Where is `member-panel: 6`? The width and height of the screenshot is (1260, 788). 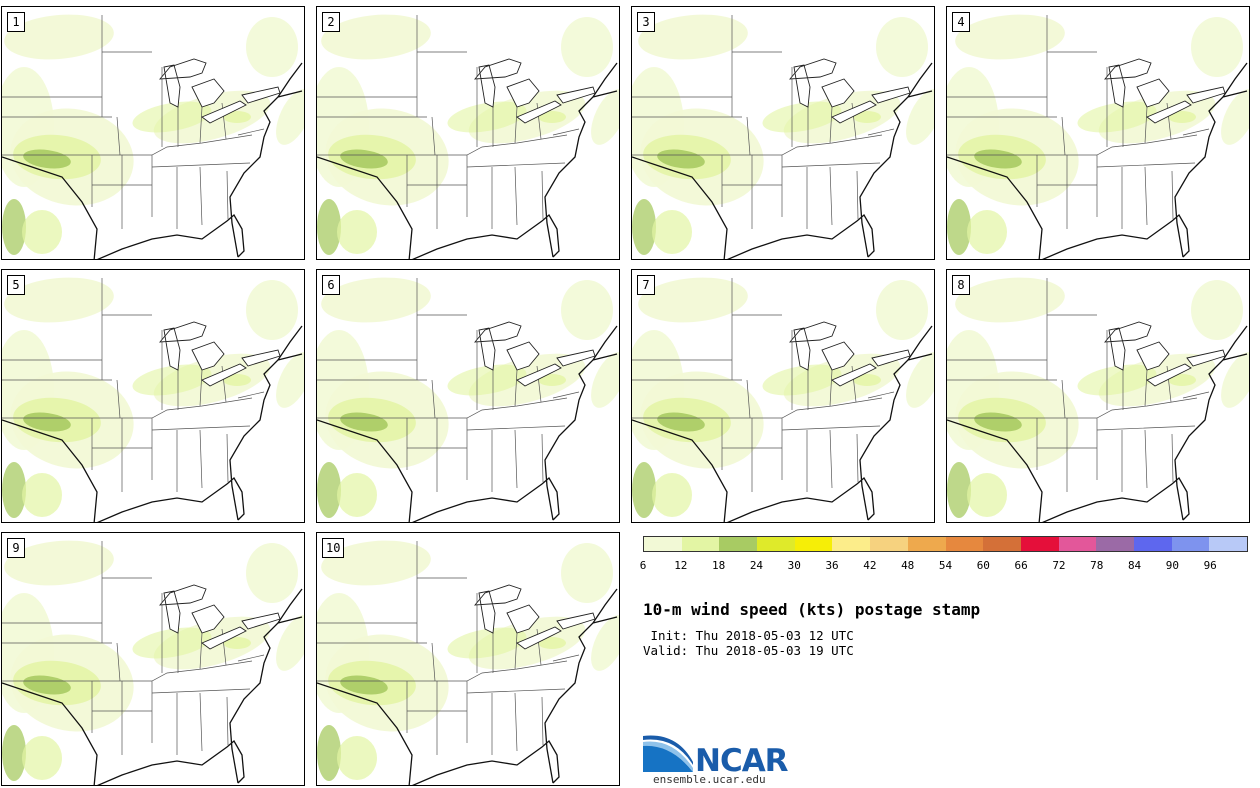
member-panel: 6 is located at coordinates (468, 396).